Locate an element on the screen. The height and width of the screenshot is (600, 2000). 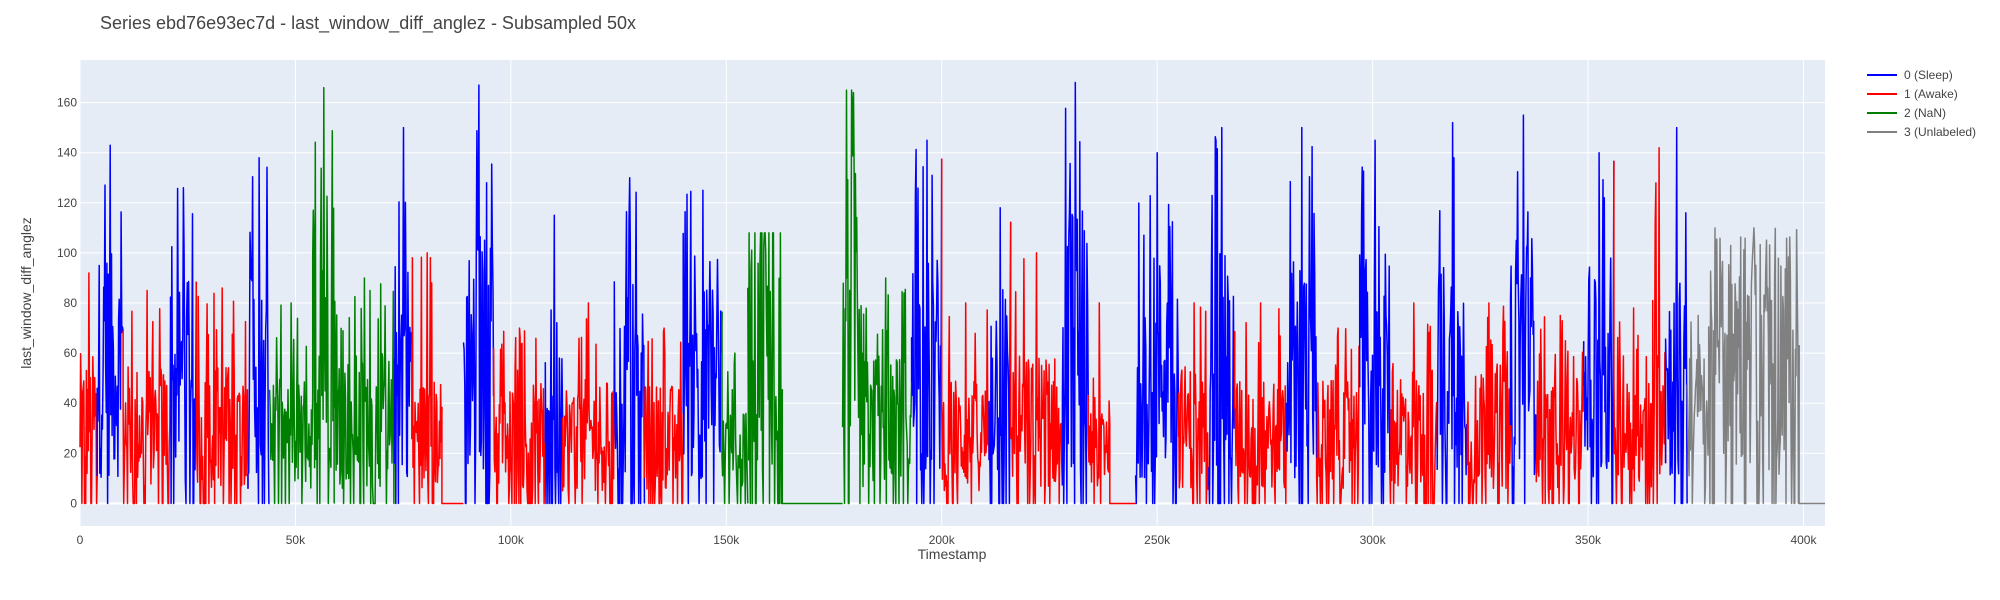
y-tick-label: 60 is located at coordinates (71, 353).